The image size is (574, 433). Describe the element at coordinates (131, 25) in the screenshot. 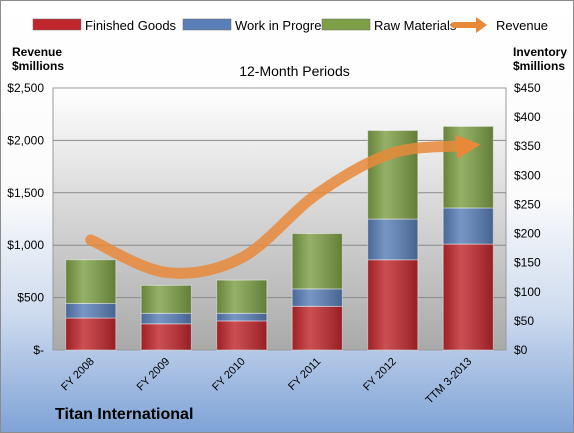

I see `legend-label: Finished Goods` at that location.